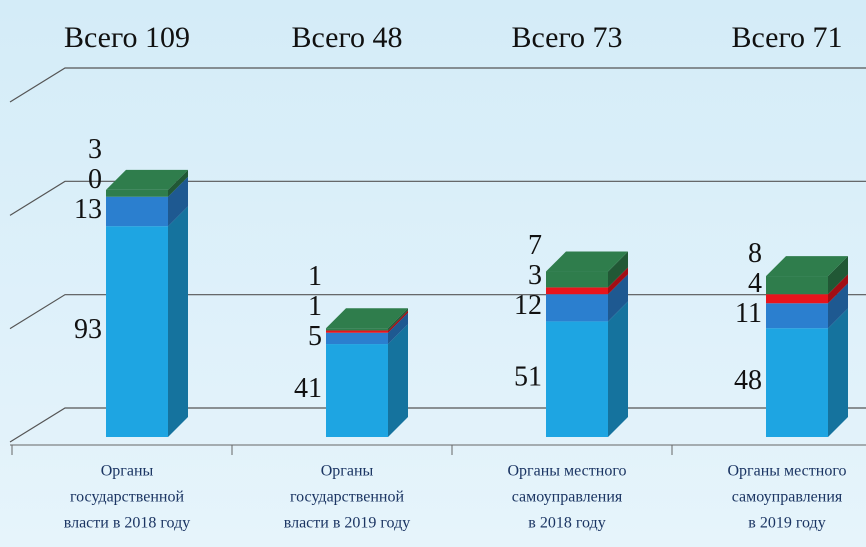 The width and height of the screenshot is (866, 547). I want to click on x-tick-label: власти в 2018 году, so click(127, 523).